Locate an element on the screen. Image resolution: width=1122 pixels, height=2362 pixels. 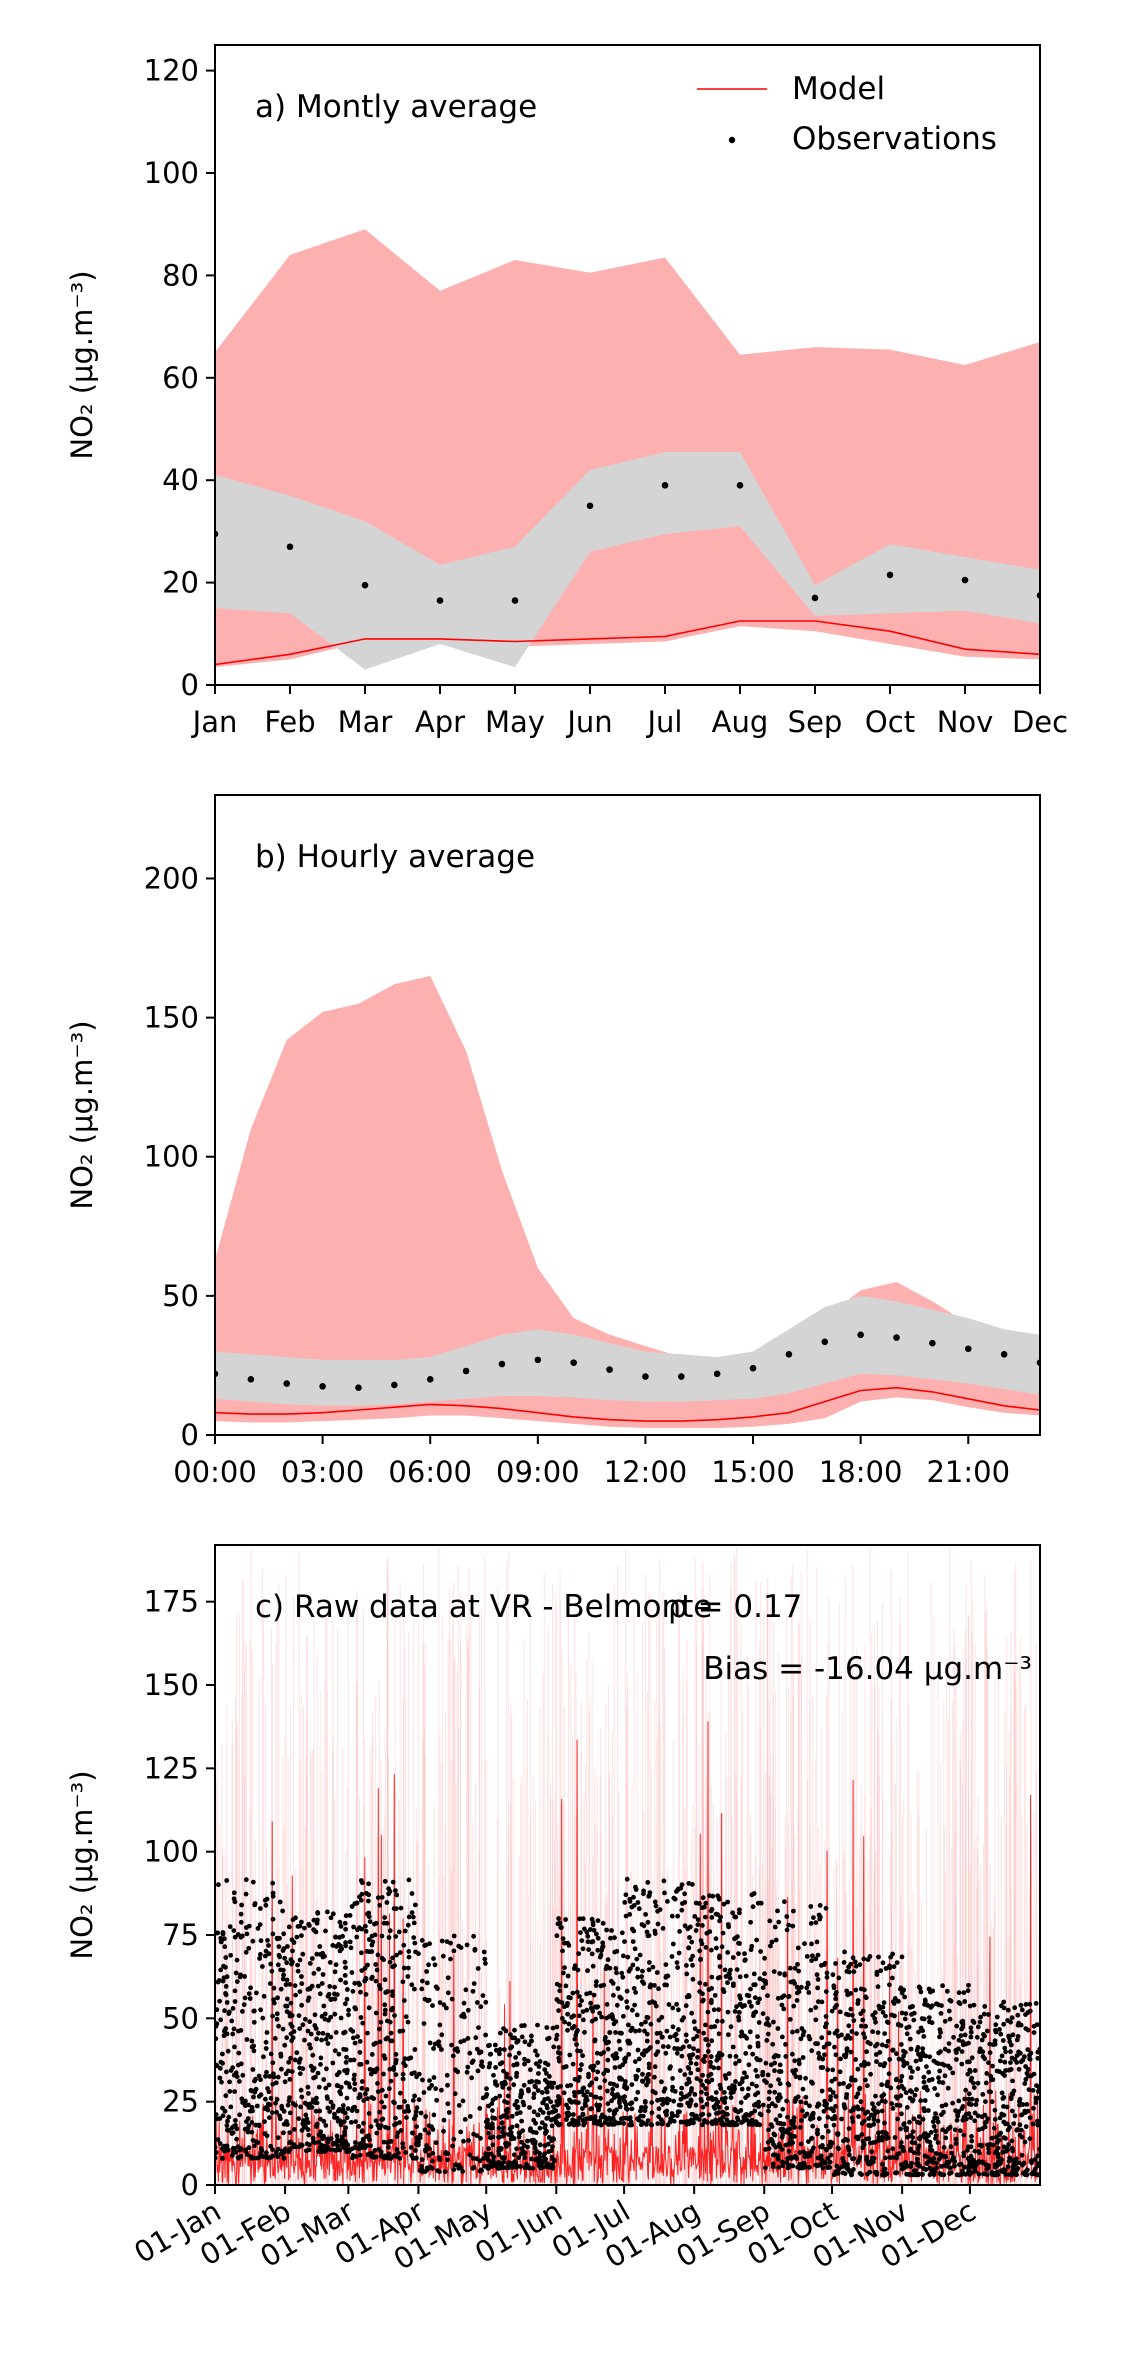
correlation-annotation: ρ = 0.17 is located at coordinates (735, 1607).